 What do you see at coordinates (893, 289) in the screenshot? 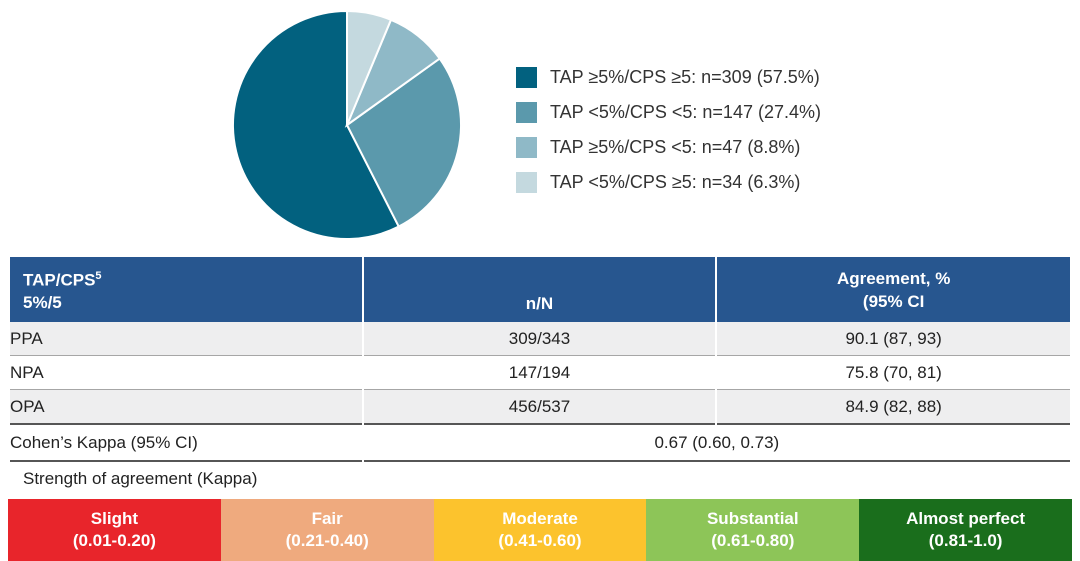
I see `header-cell-agreement: Agreement, % (95% CI` at bounding box center [893, 289].